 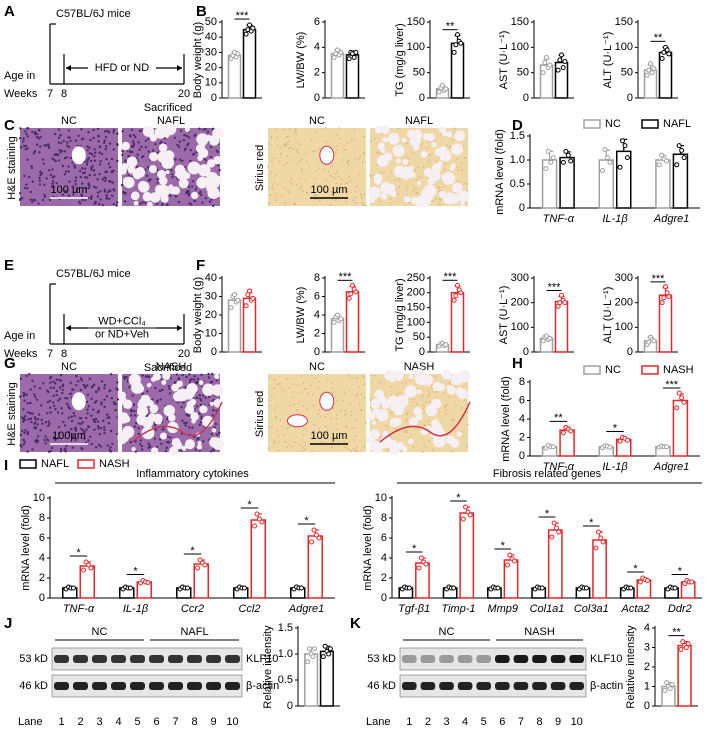 I want to click on legend-swatch, so click(x=650, y=370).